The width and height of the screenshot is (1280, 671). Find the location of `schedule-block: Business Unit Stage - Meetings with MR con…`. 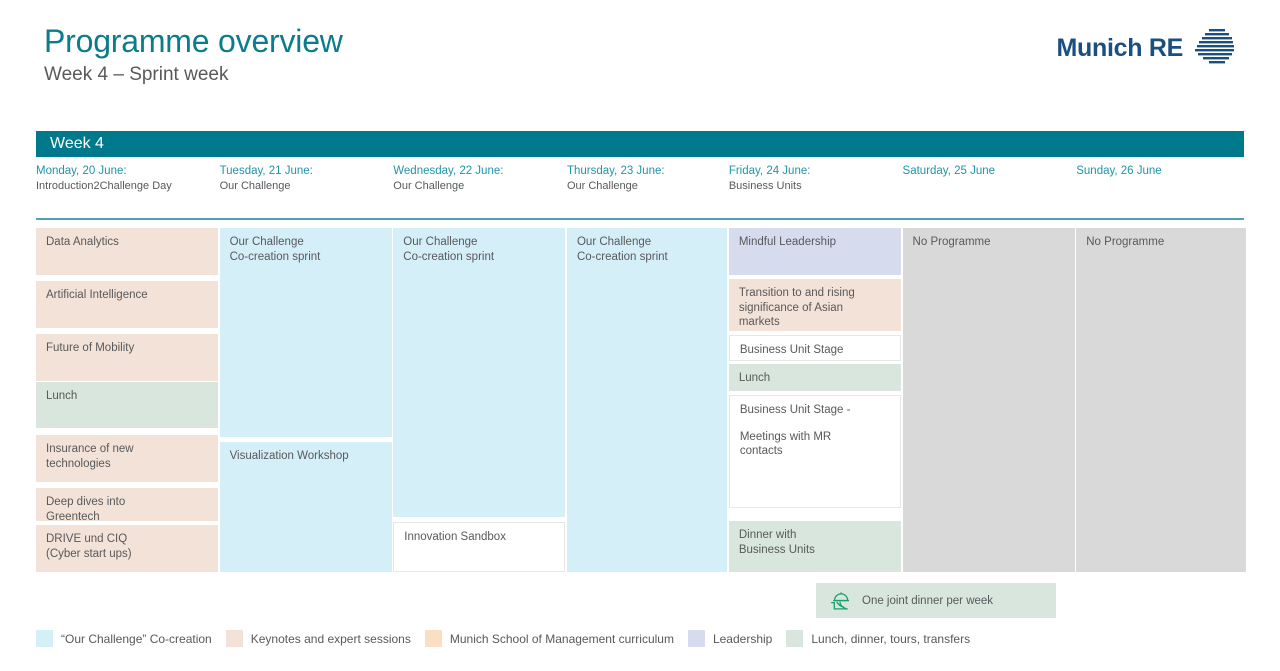

schedule-block: Business Unit Stage - Meetings with MR con… is located at coordinates (814, 451).